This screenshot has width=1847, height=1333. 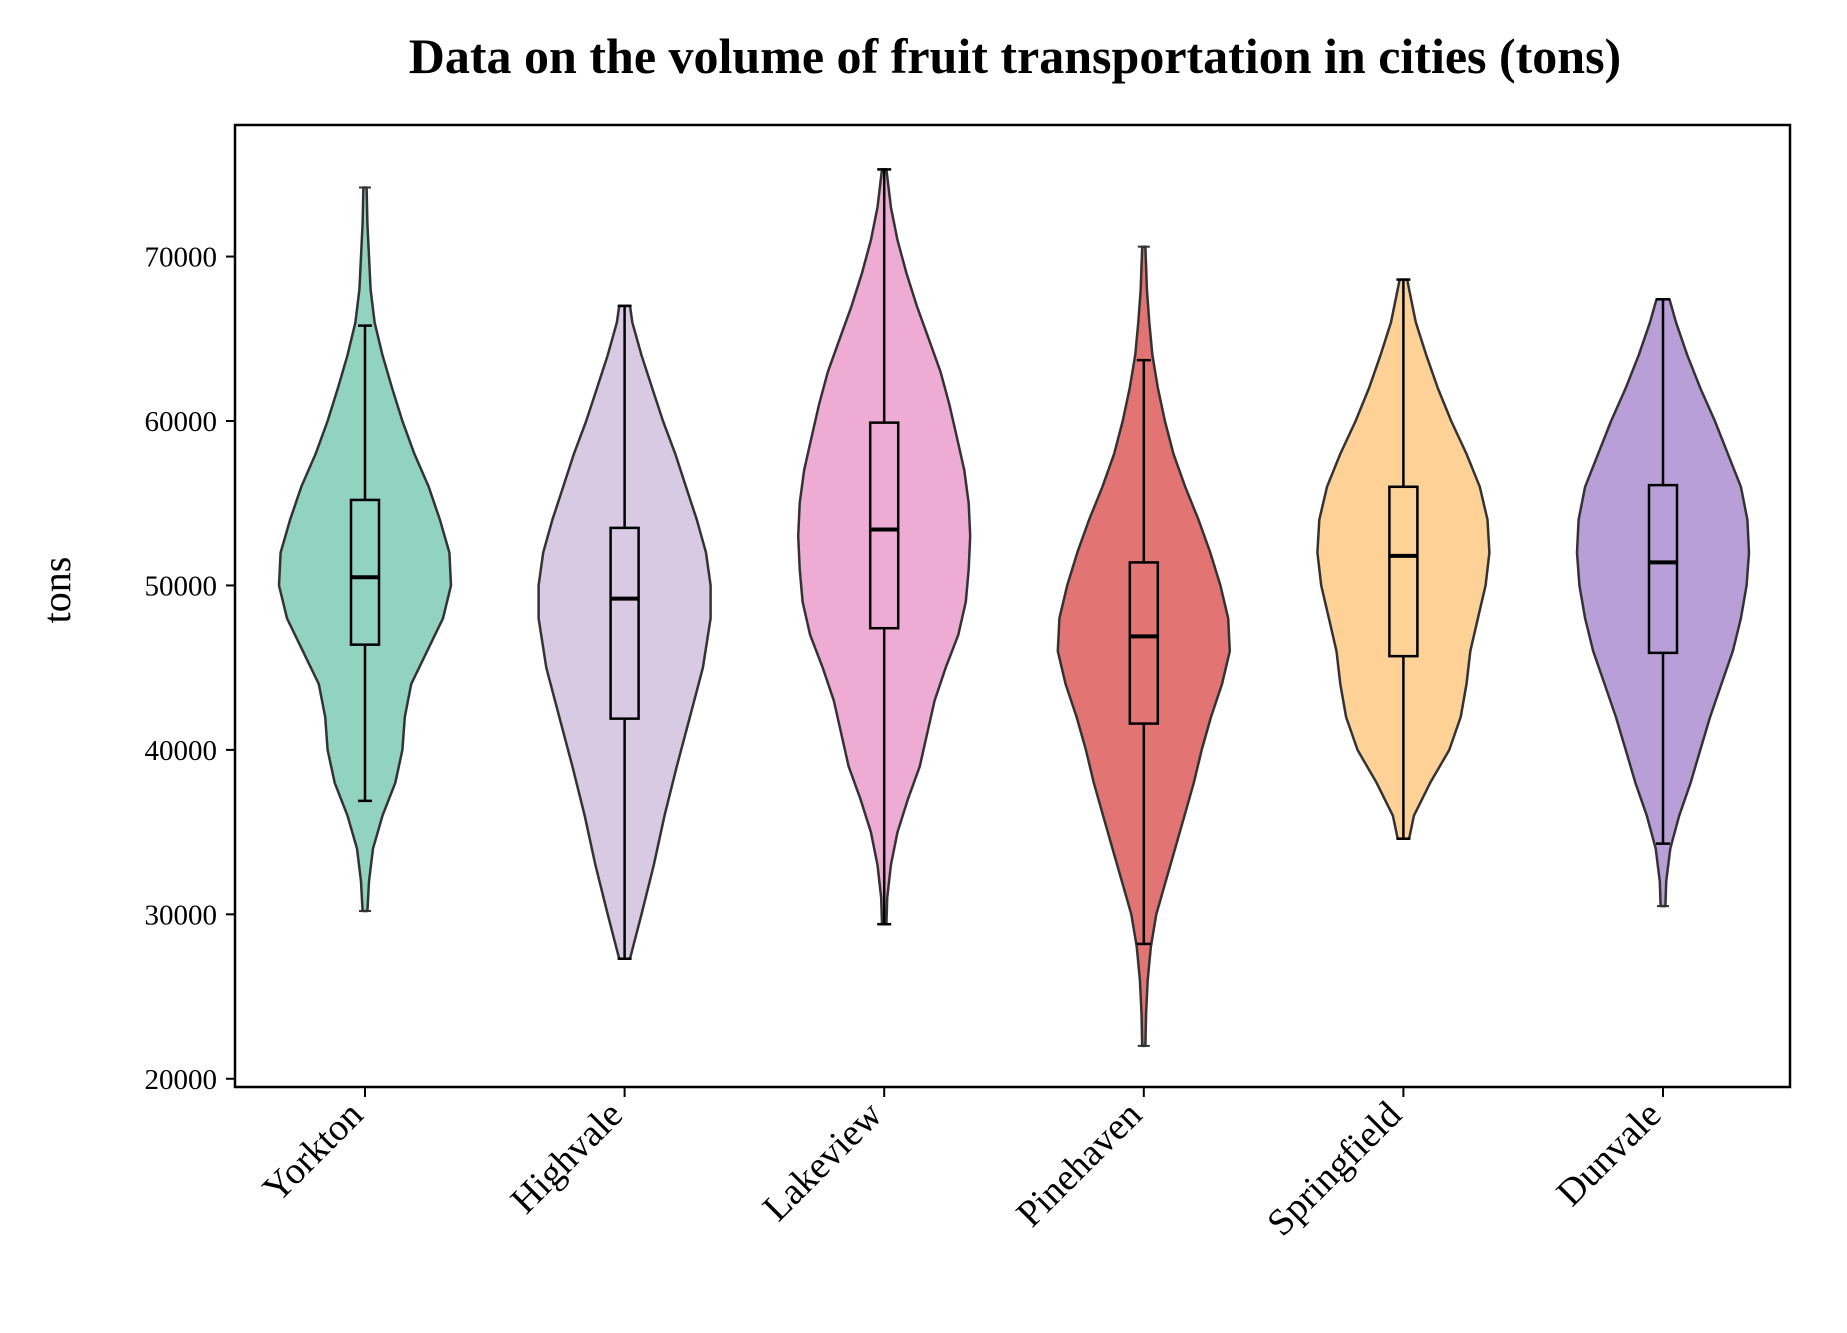 What do you see at coordinates (567, 1158) in the screenshot?
I see `x-tick-label: Highvale` at bounding box center [567, 1158].